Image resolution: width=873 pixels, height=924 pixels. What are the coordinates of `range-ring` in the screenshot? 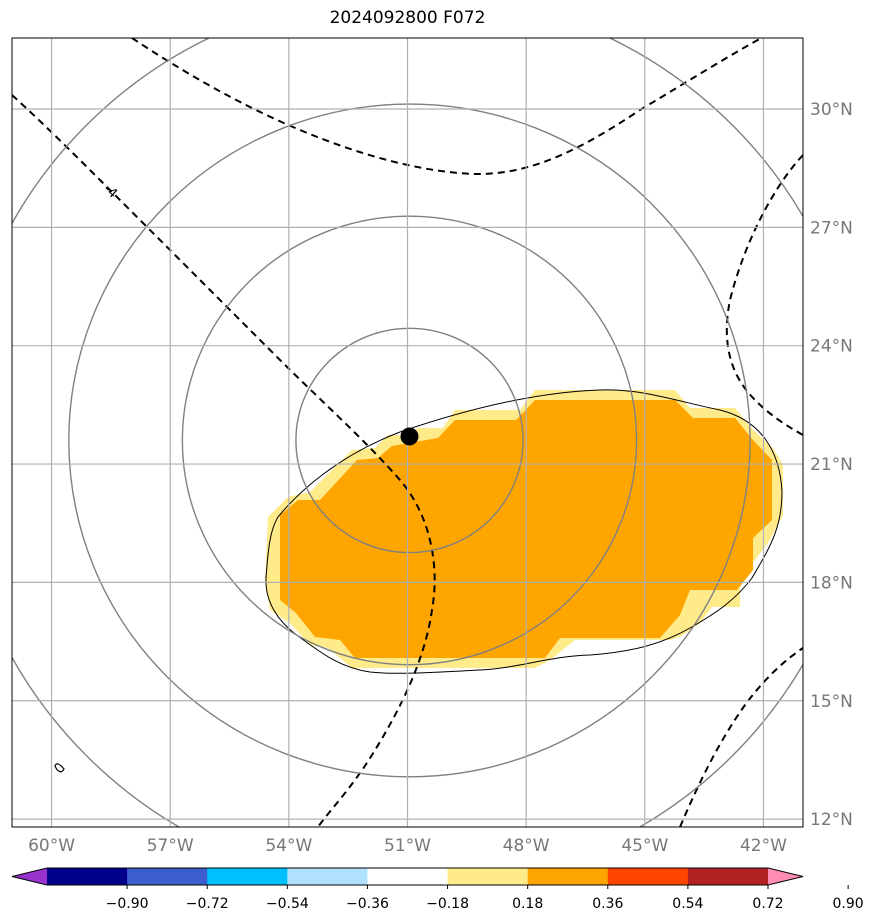 It's located at (409, 440).